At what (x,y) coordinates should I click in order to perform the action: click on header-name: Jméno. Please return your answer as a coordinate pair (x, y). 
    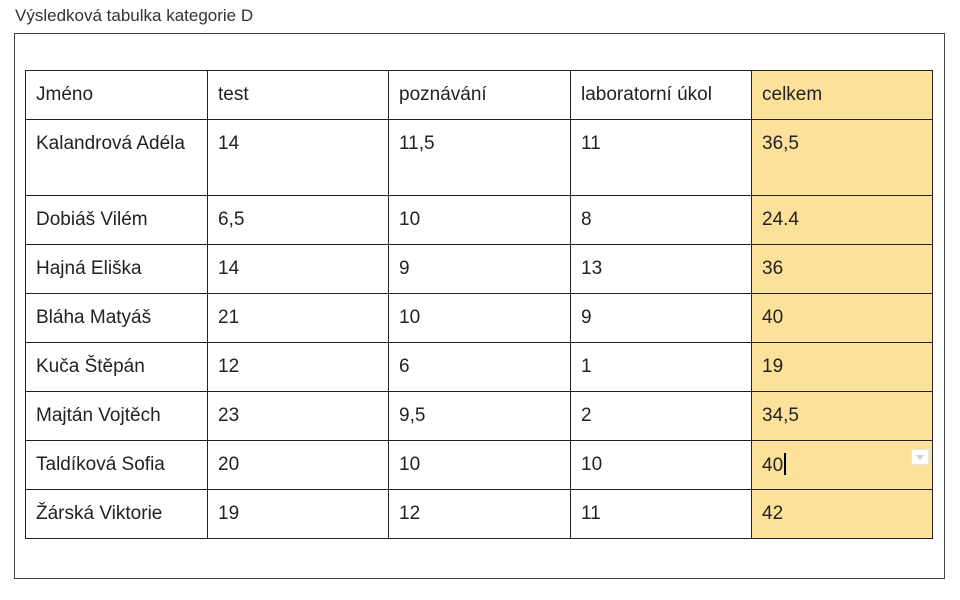
    Looking at the image, I should click on (116, 95).